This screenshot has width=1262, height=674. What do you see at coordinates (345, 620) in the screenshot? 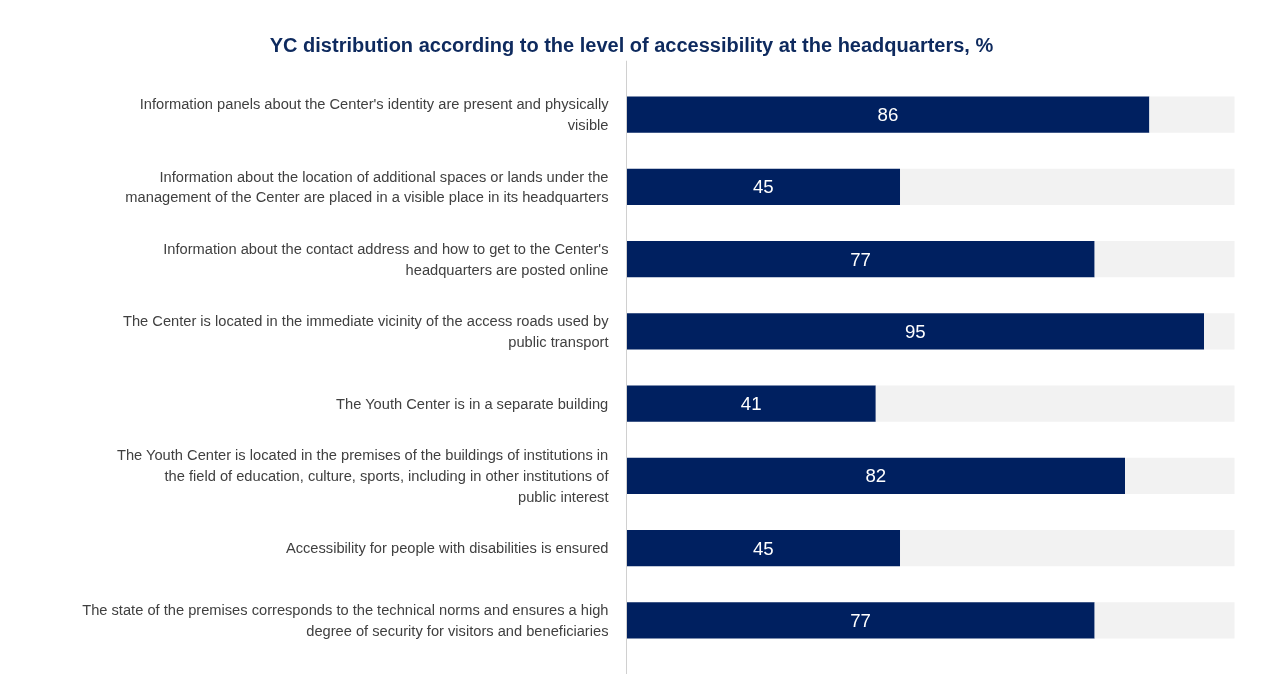
I see `y-tick-label: The state of the premises corresponds to the technical norms and ensures a high degree of security for visitors and beneficiaries` at bounding box center [345, 620].